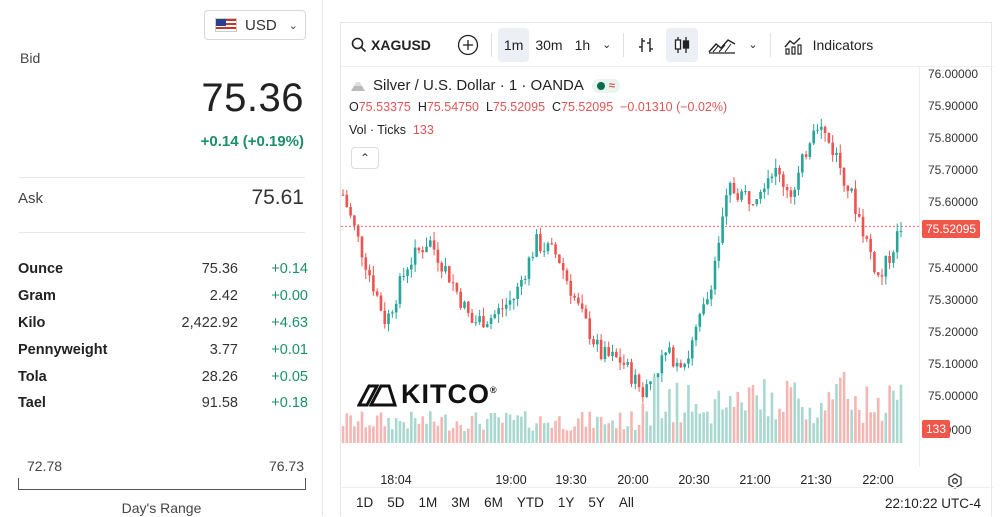  What do you see at coordinates (461, 502) in the screenshot?
I see `range-3m: 3M` at bounding box center [461, 502].